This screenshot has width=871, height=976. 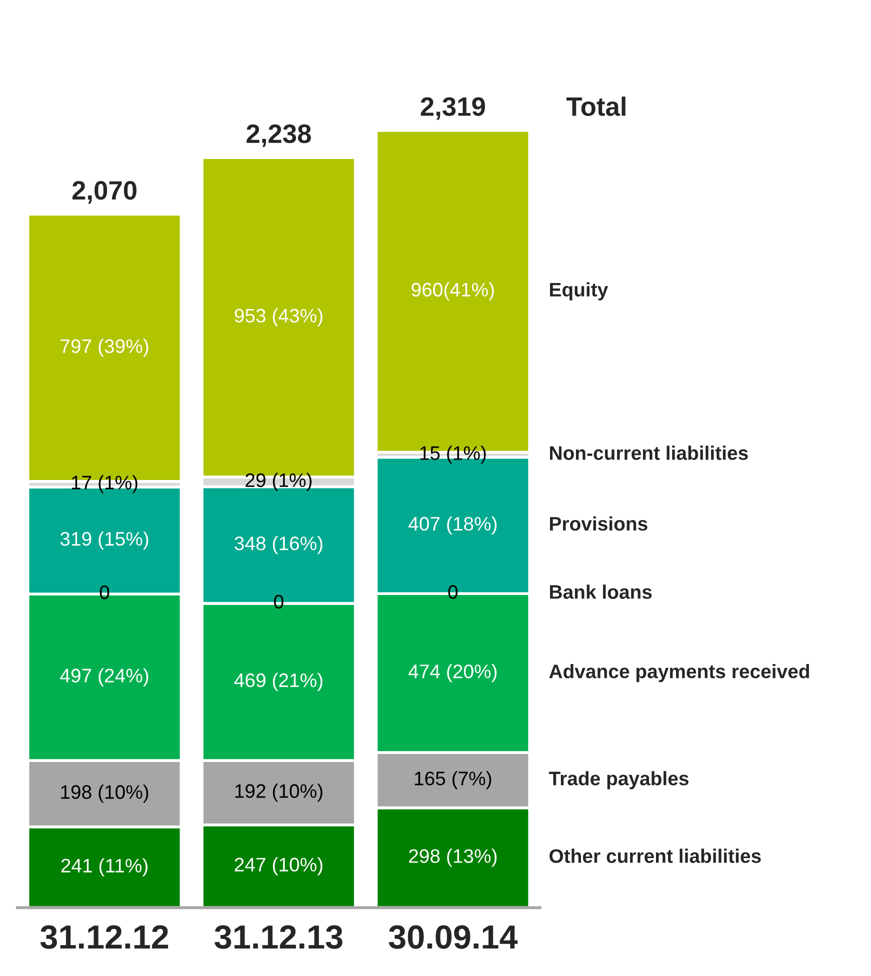 What do you see at coordinates (599, 523) in the screenshot?
I see `series-label: Provisions` at bounding box center [599, 523].